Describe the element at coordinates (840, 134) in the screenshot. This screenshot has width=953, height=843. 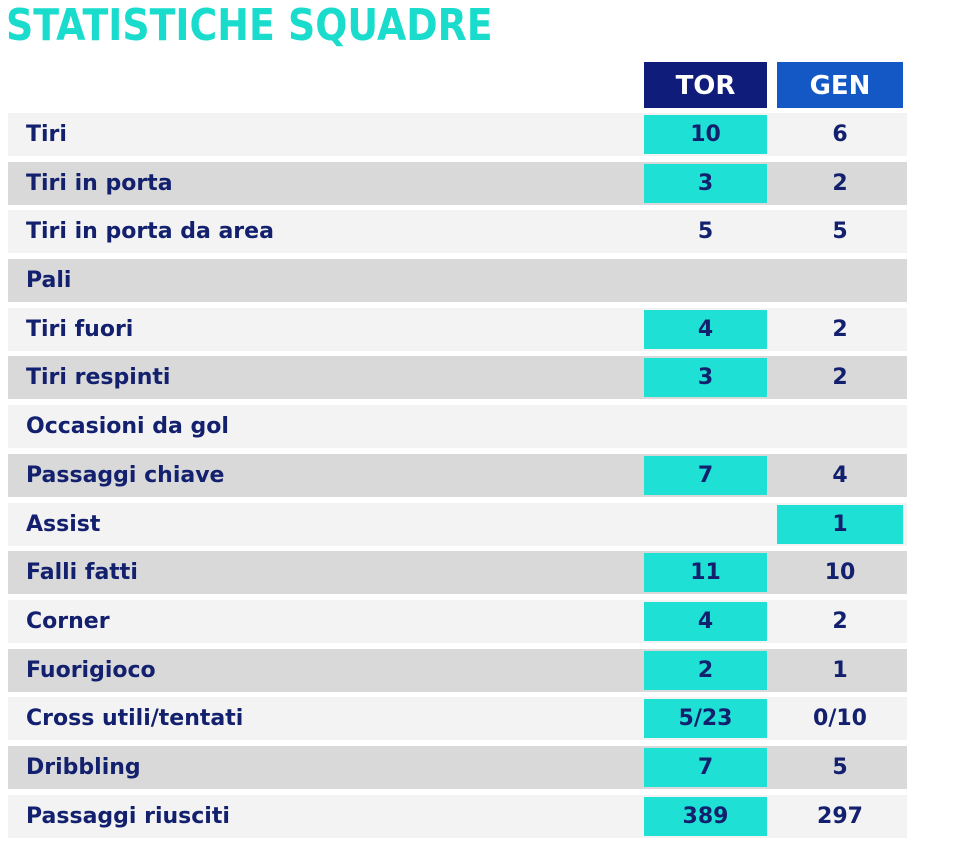
I see `away-value: 6` at that location.